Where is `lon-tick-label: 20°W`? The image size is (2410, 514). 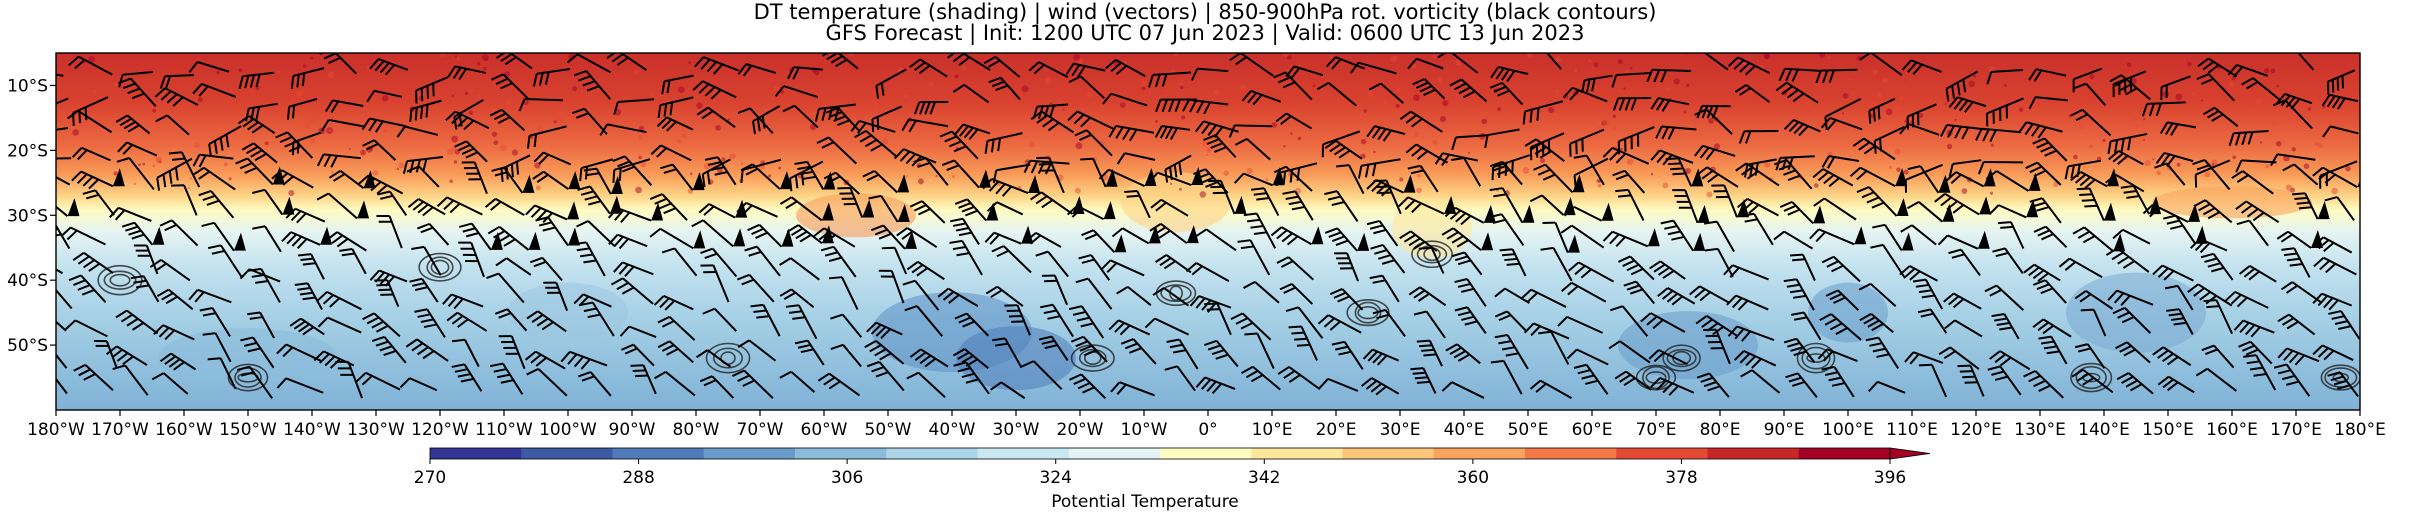
lon-tick-label: 20°W is located at coordinates (1080, 430).